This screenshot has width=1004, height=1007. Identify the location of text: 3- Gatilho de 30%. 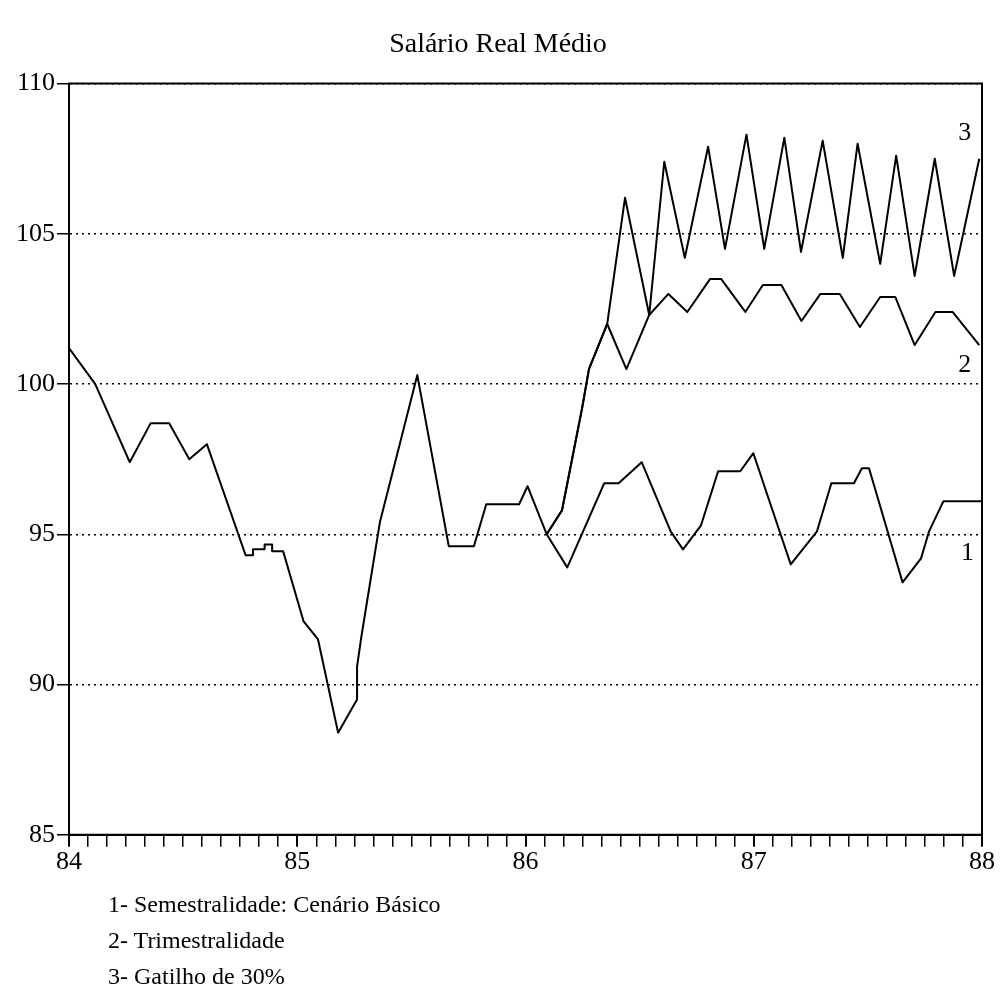
(197, 976).